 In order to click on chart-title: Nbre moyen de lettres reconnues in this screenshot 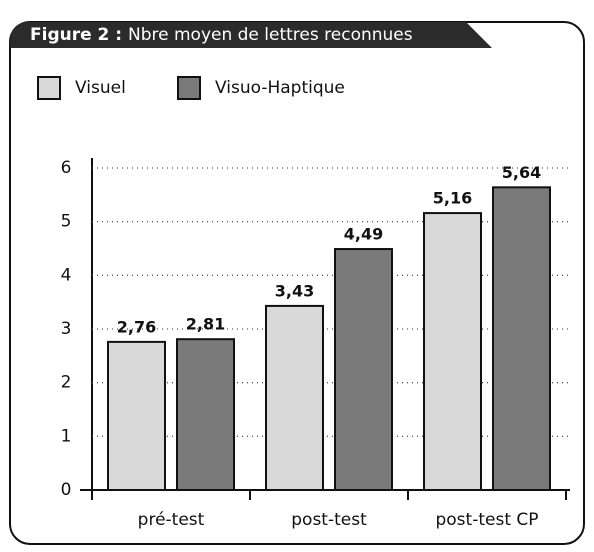, I will do `click(270, 35)`.